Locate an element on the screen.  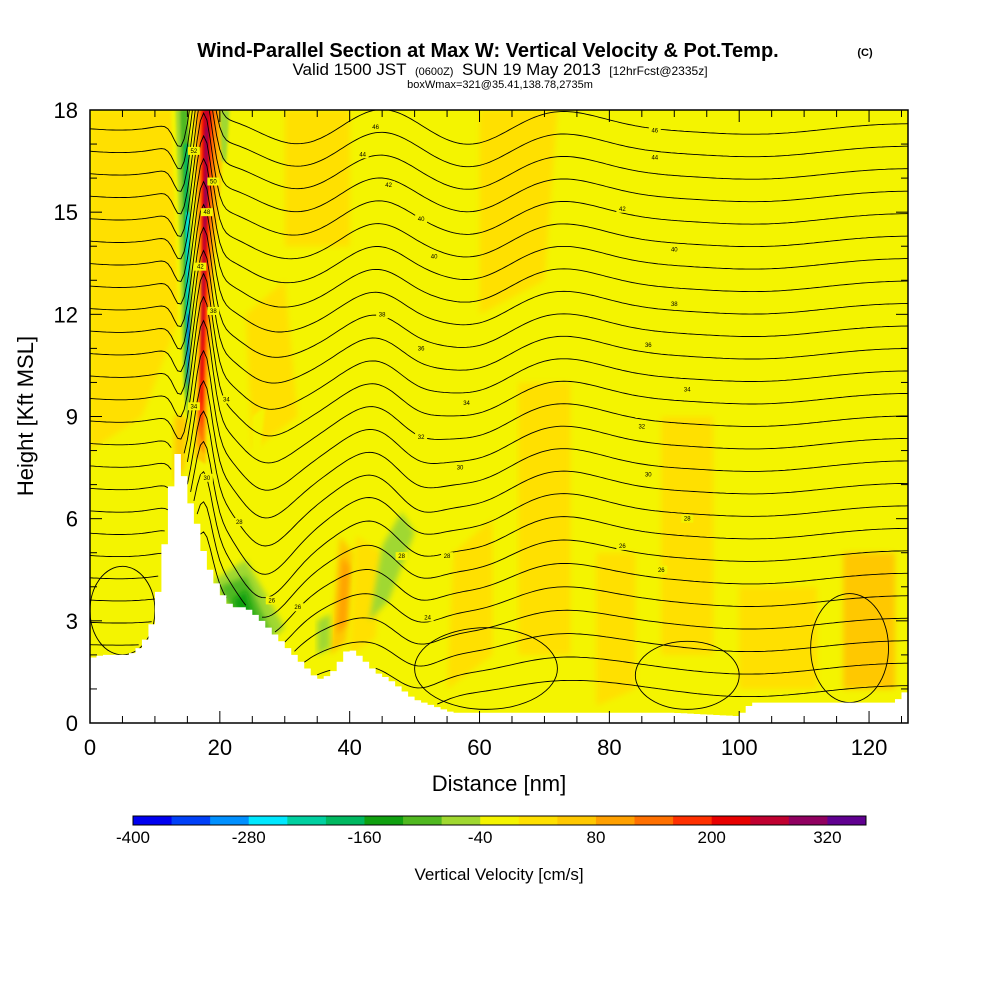
colorbar-tick-label: 200 is located at coordinates (711, 837).